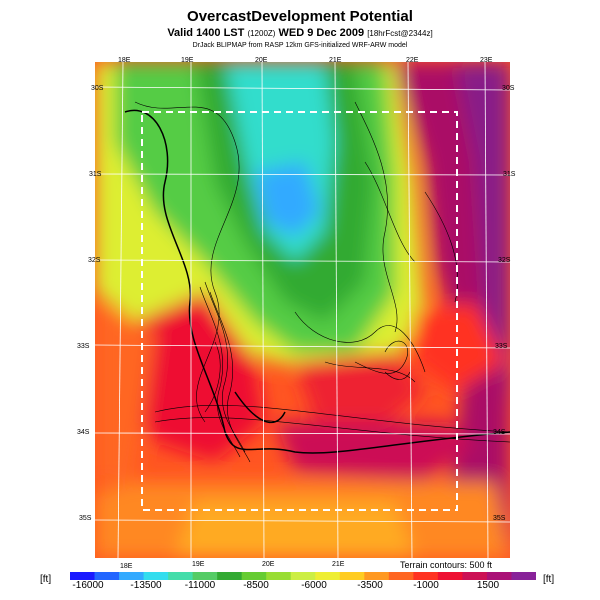  Describe the element at coordinates (499, 432) in the screenshot. I see `lat-label-right-34s: 34S` at that location.